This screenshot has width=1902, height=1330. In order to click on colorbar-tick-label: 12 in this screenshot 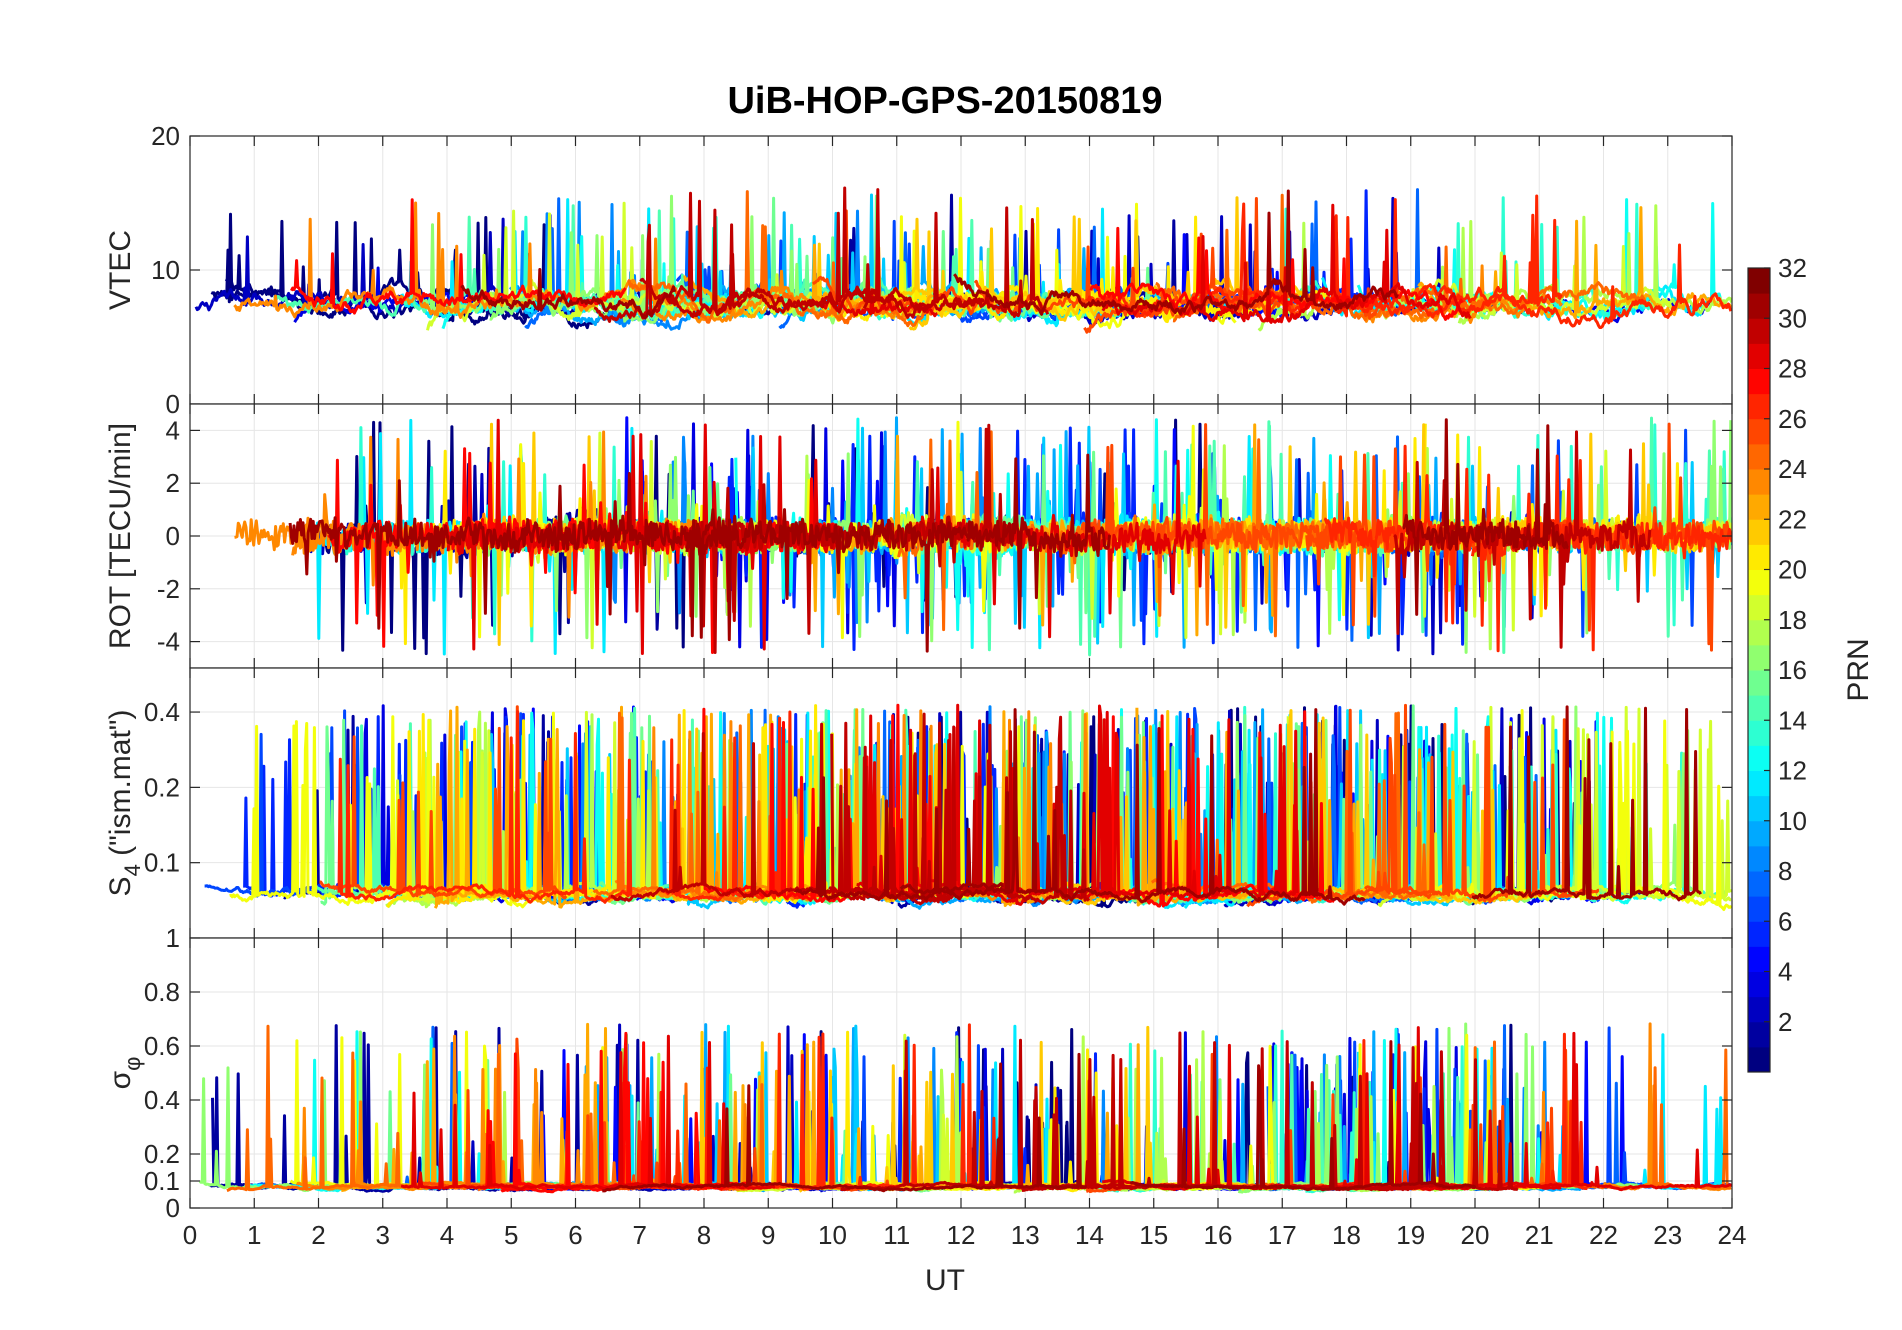, I will do `click(1792, 771)`.